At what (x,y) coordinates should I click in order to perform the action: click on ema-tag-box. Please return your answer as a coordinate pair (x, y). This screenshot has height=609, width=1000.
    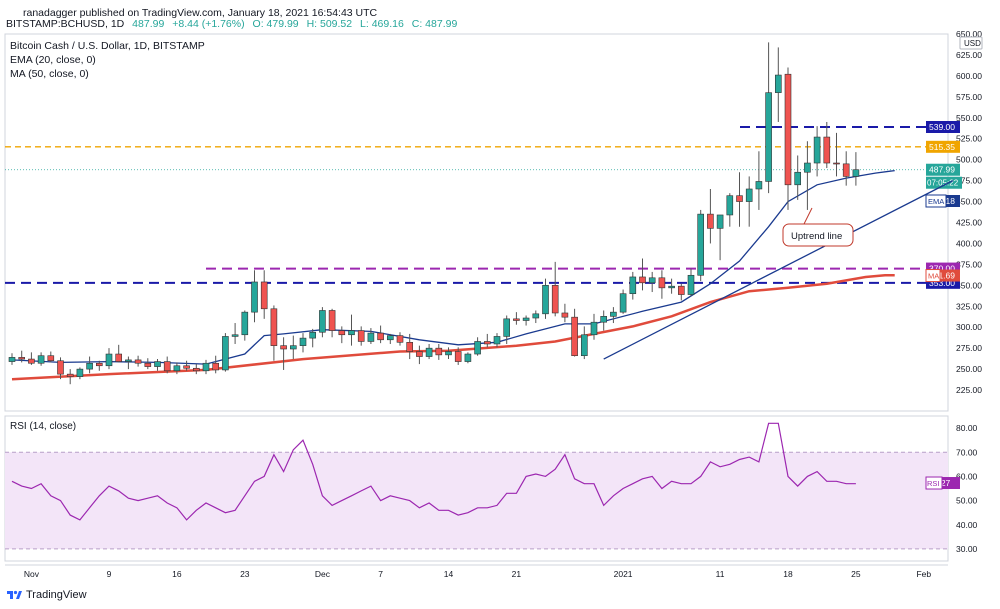
    Looking at the image, I should click on (936, 201).